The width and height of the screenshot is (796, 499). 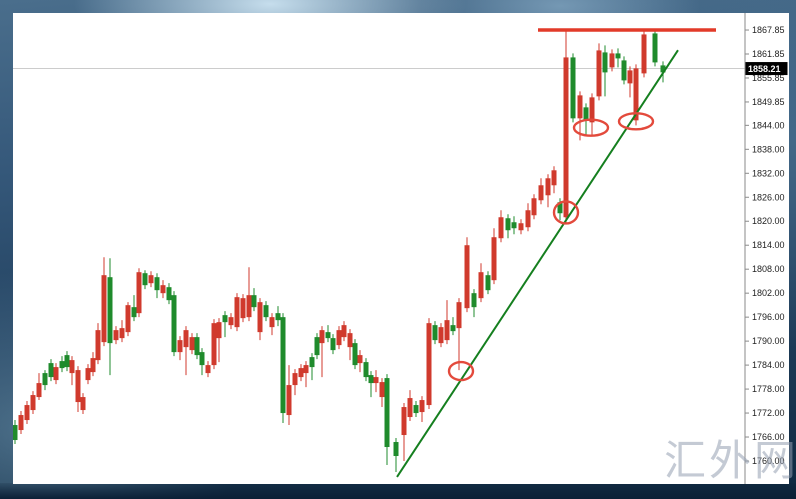 I want to click on axis-tick-label: 1766.00, so click(x=768, y=437).